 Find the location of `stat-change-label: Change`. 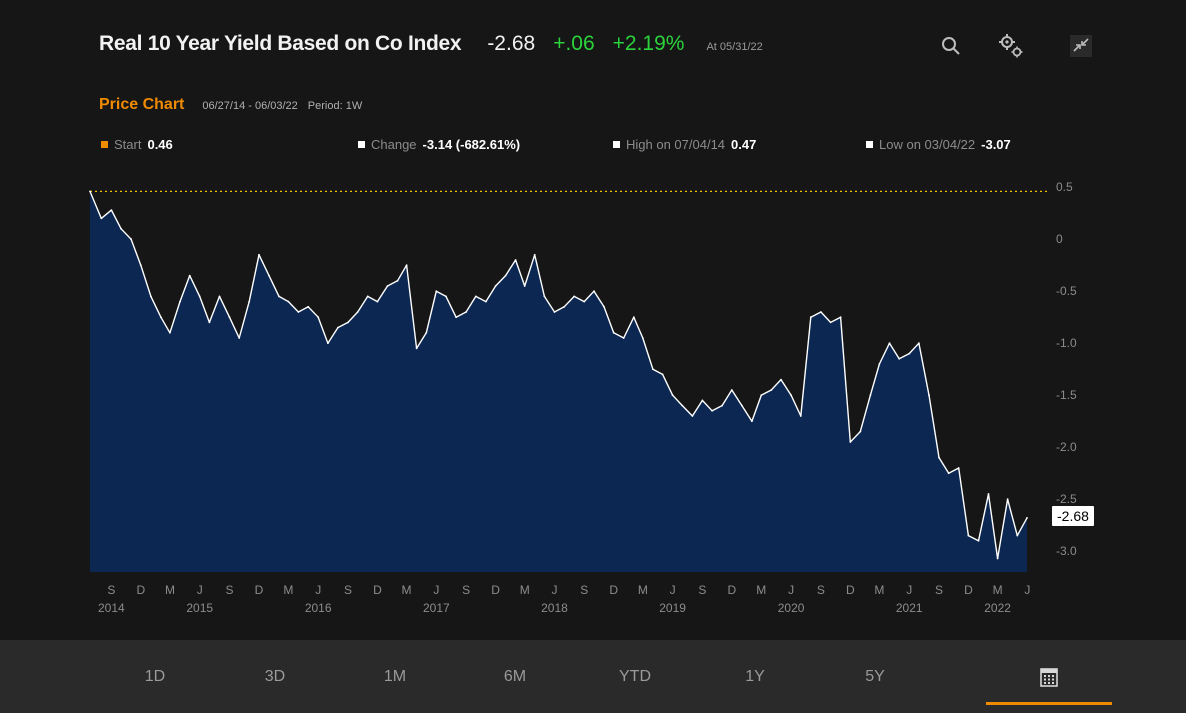

stat-change-label: Change is located at coordinates (394, 144).